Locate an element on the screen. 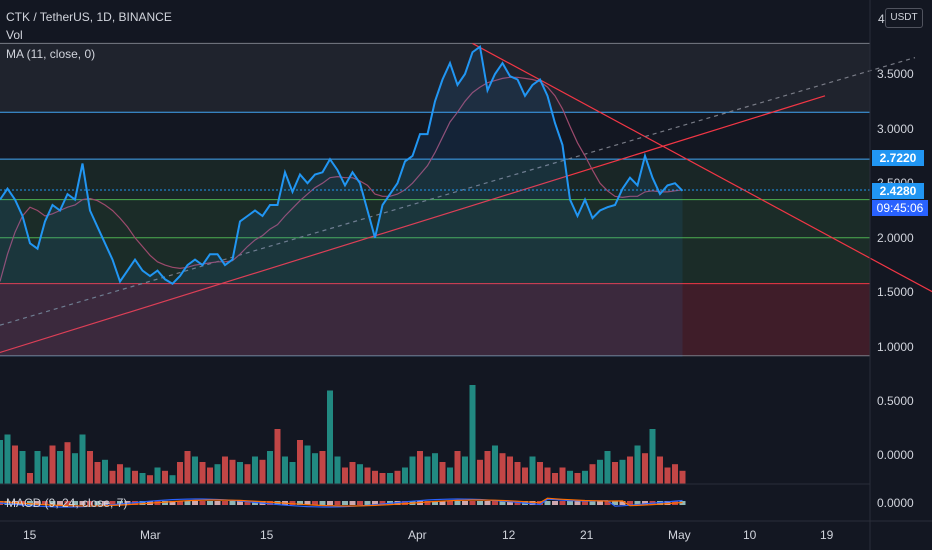 This screenshot has width=932, height=550. macd-line is located at coordinates (341, 503).